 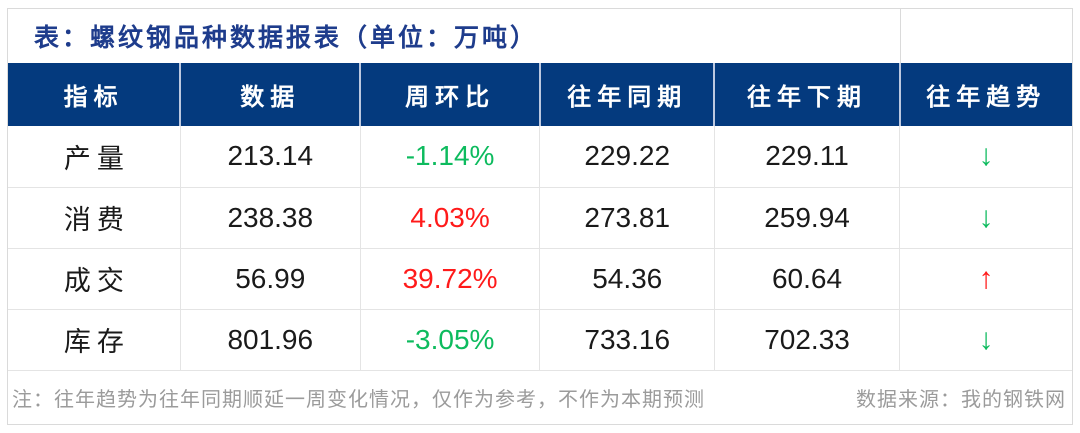 What do you see at coordinates (94, 157) in the screenshot?
I see `row-indicator: 产量` at bounding box center [94, 157].